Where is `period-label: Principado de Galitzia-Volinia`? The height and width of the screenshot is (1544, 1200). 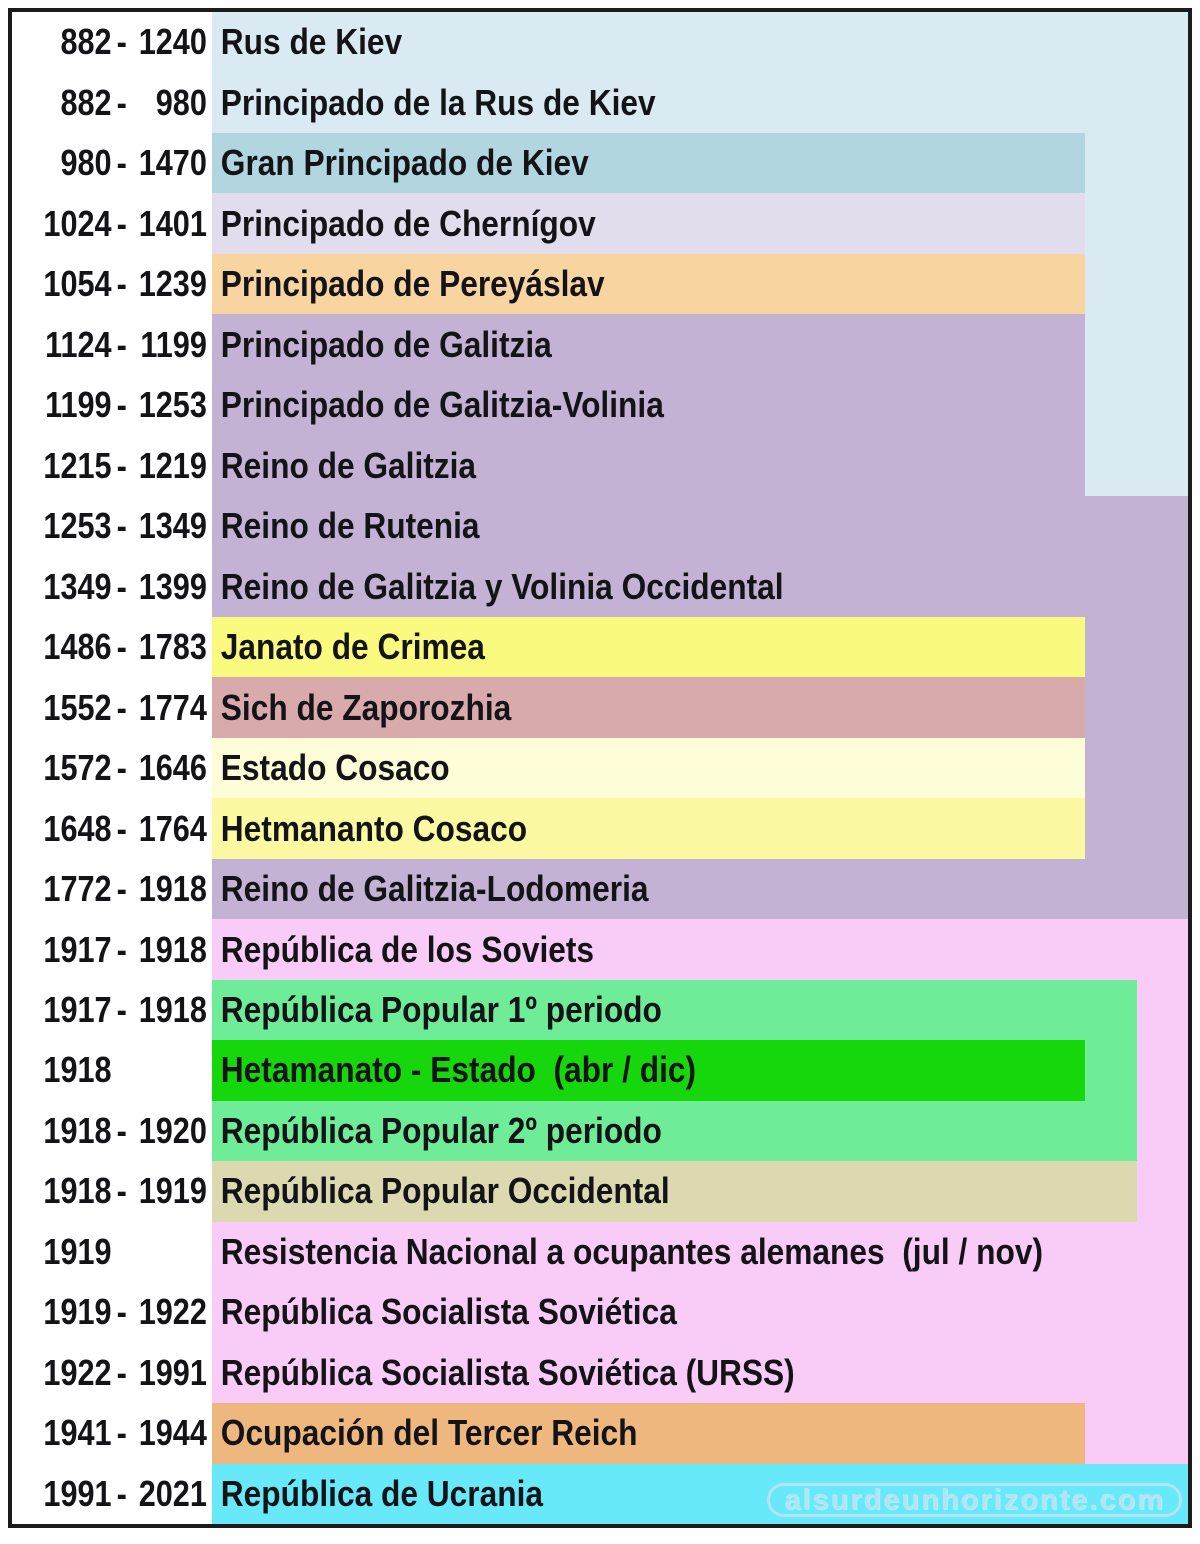
period-label: Principado de Galitzia-Volinia is located at coordinates (442, 405).